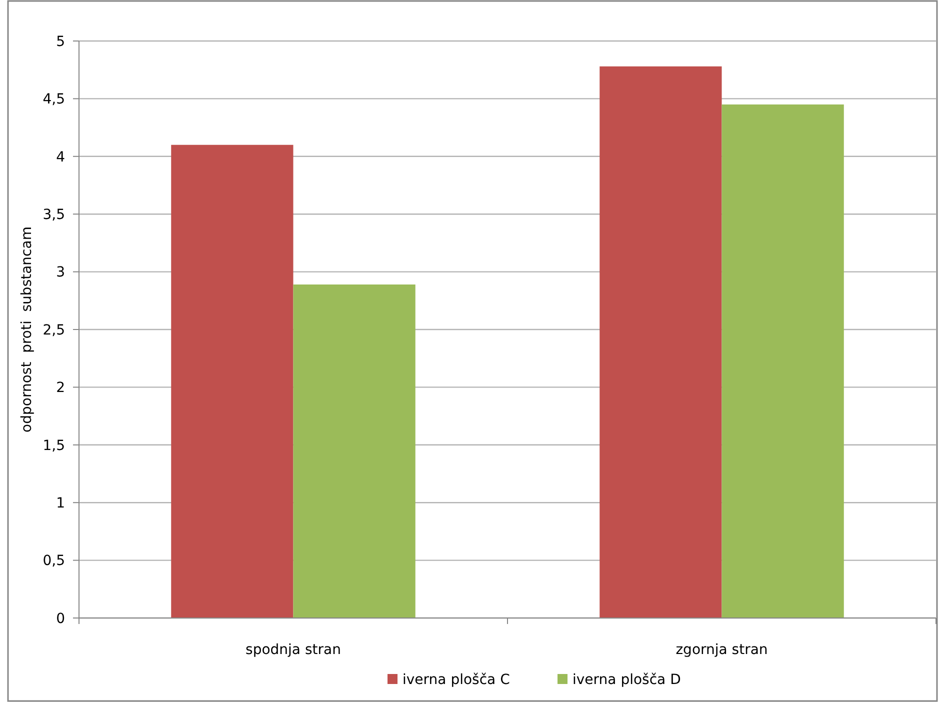  I want to click on y-tick-label: 0, so click(60, 618).